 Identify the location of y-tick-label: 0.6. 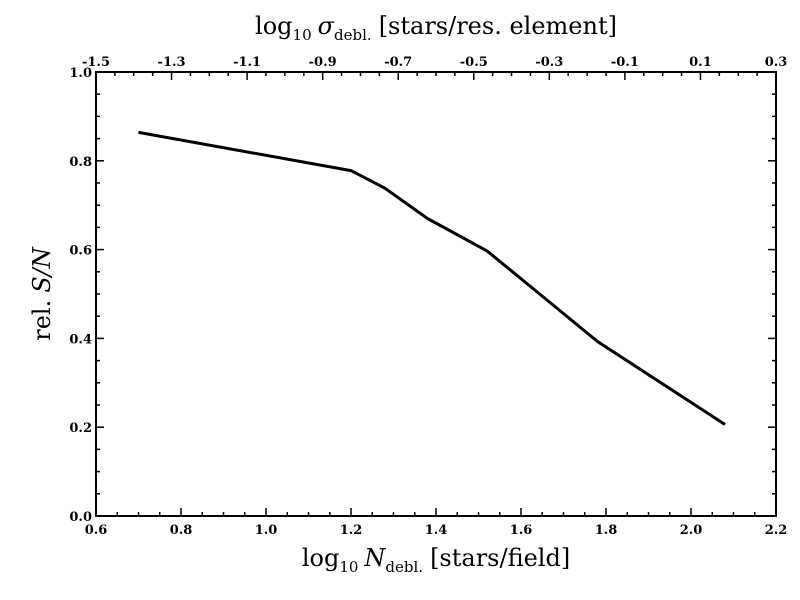
(80, 251).